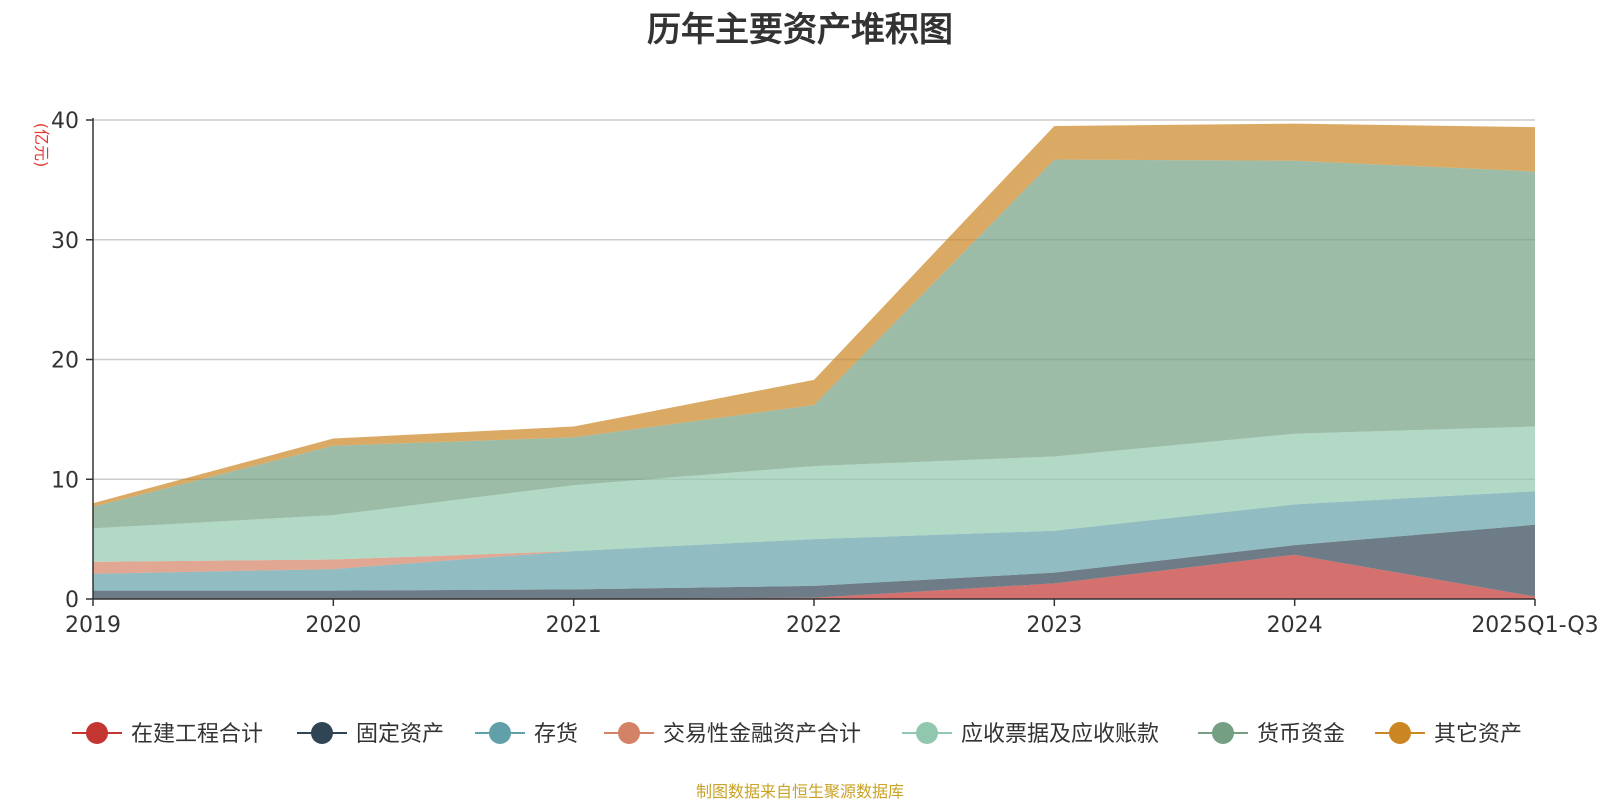  What do you see at coordinates (799, 791) in the screenshot?
I see `source-note: 制图数据来自恒生聚源数据库` at bounding box center [799, 791].